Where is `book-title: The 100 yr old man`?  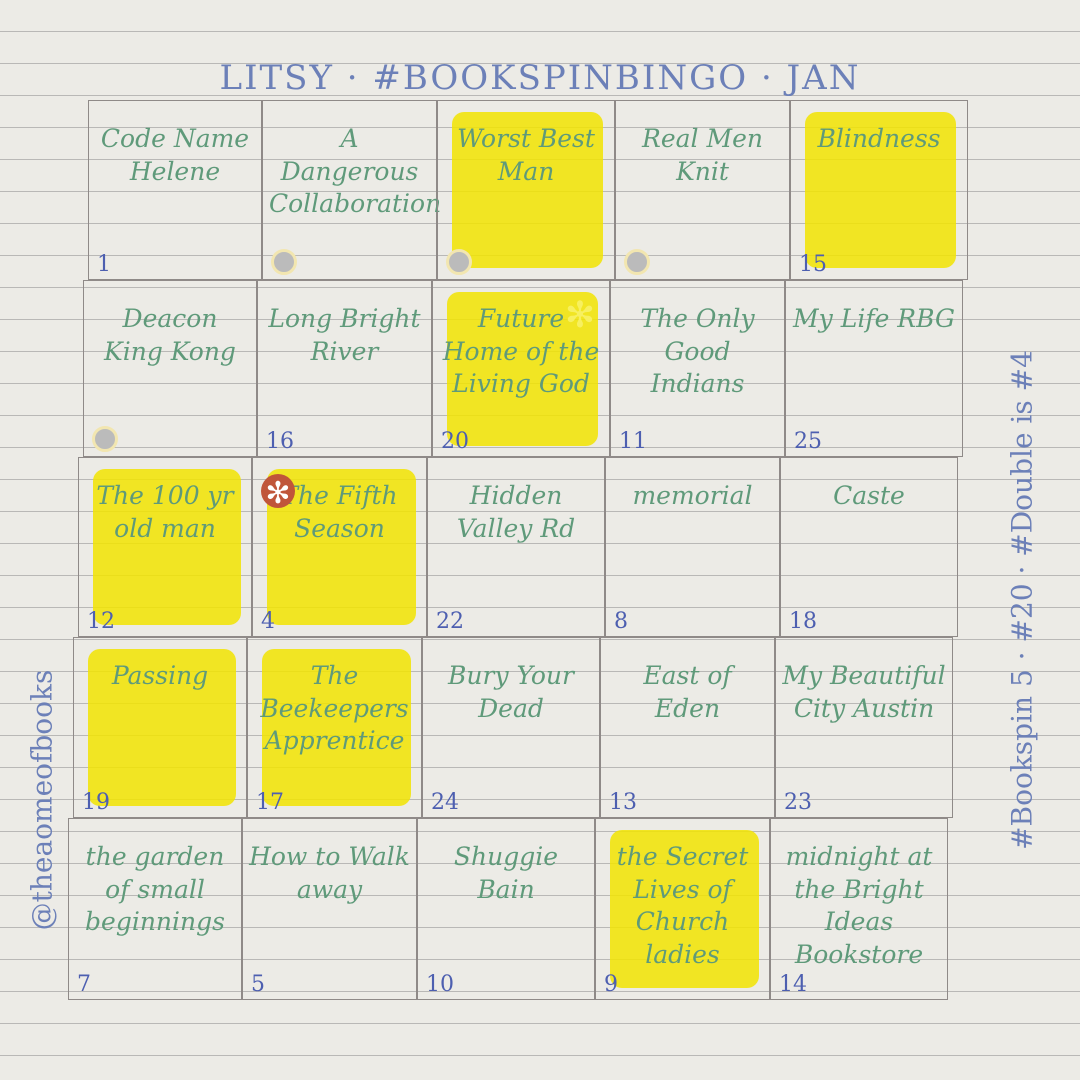 book-title: The 100 yr old man is located at coordinates (165, 512).